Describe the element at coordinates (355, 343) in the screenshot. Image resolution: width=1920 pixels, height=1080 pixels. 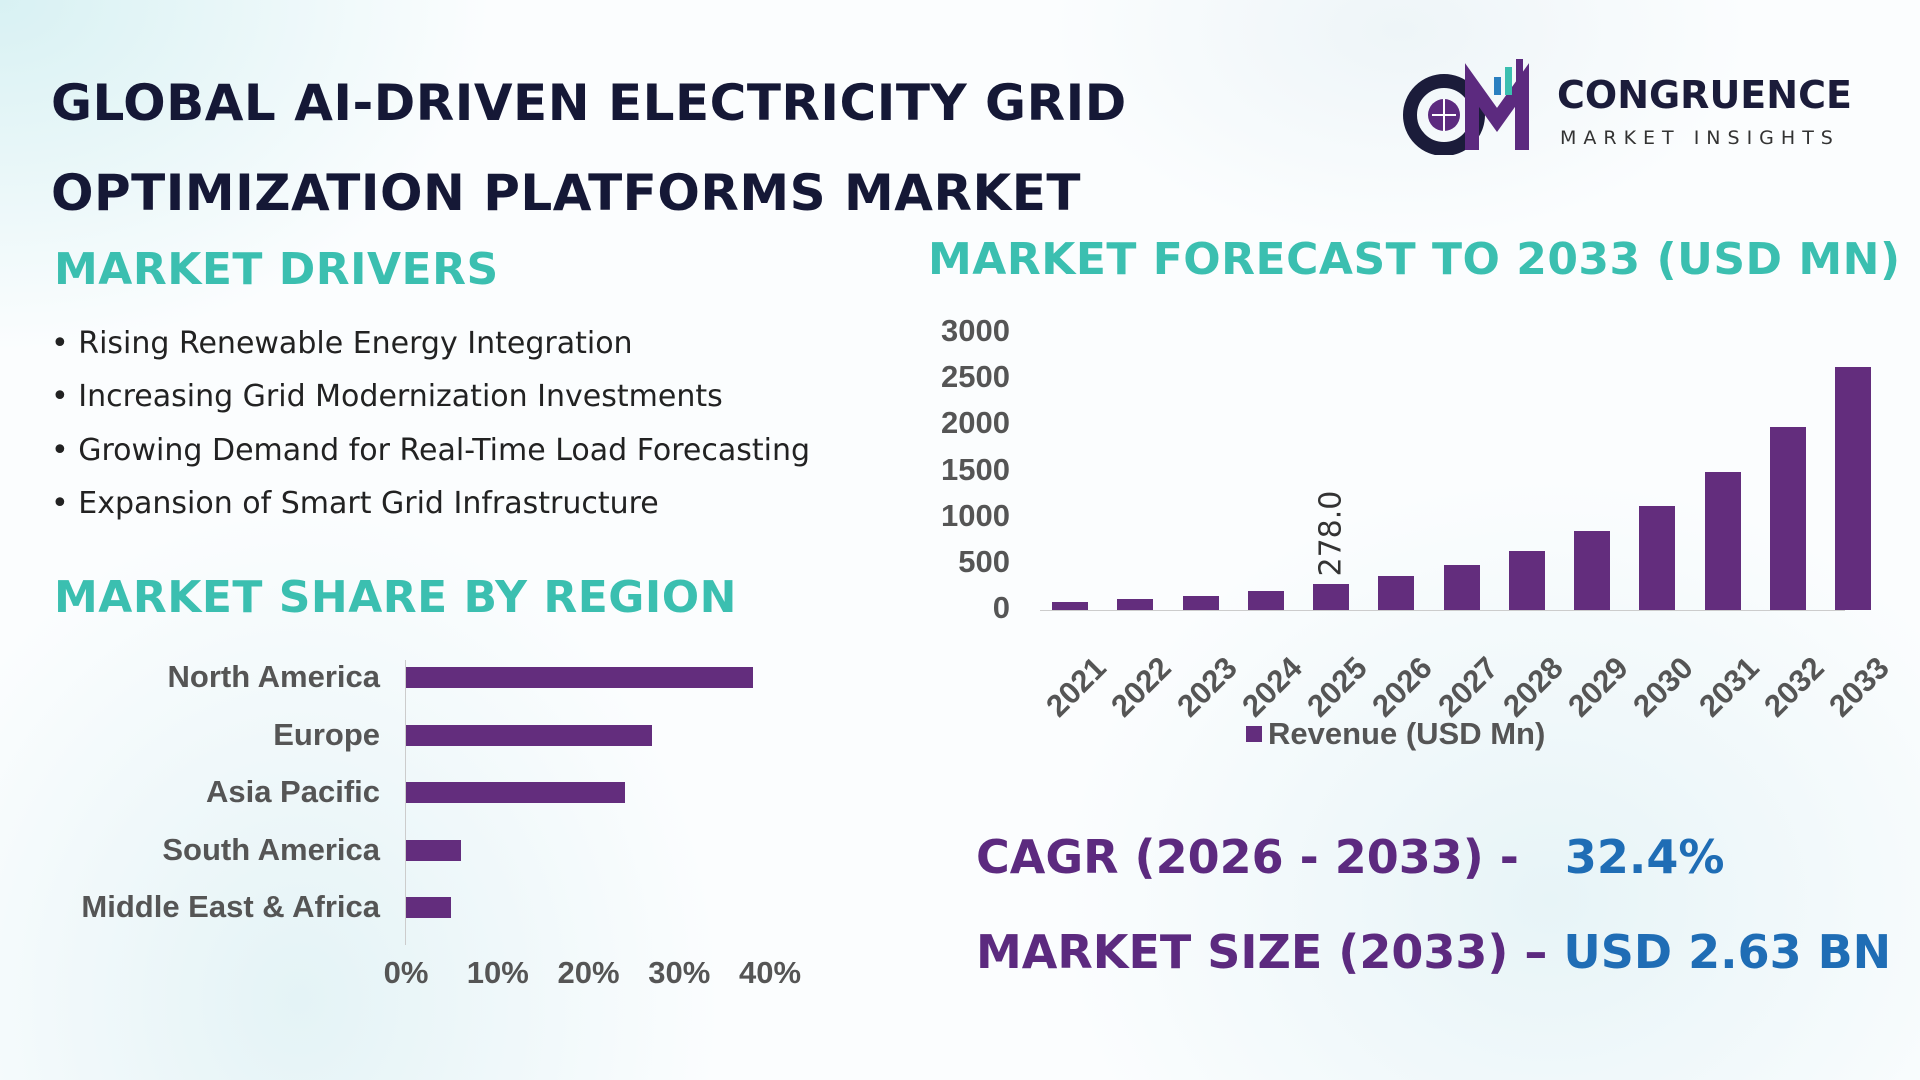
I see `driver-text: Rising Renewable Energy Integration` at that location.